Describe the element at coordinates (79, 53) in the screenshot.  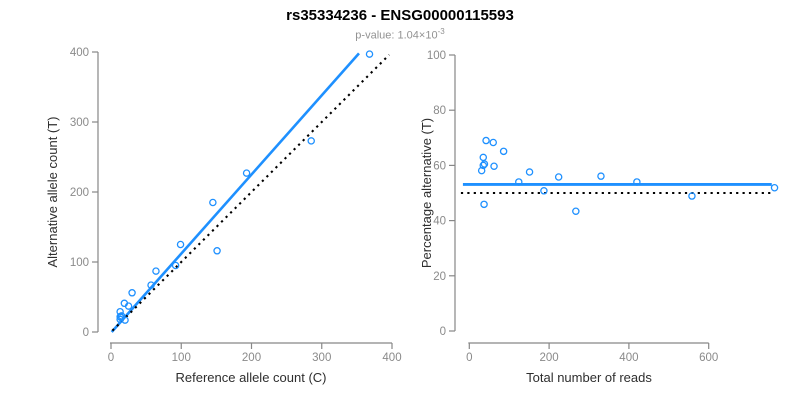
I see `y-tick-label: 400` at that location.